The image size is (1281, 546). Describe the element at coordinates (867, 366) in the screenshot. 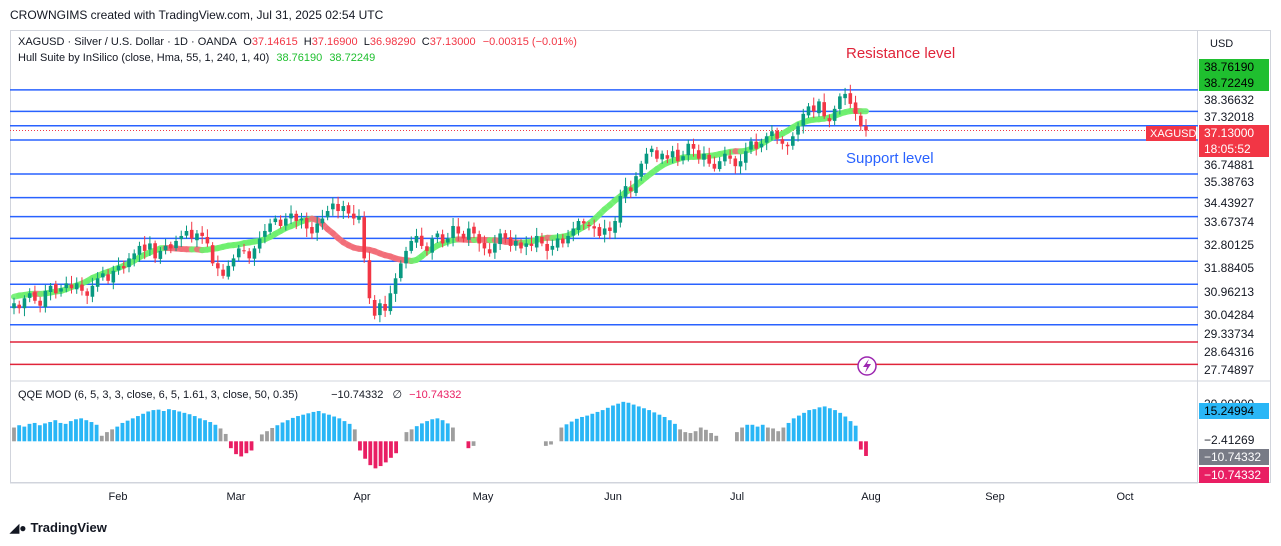

I see `flash-event-icon` at that location.